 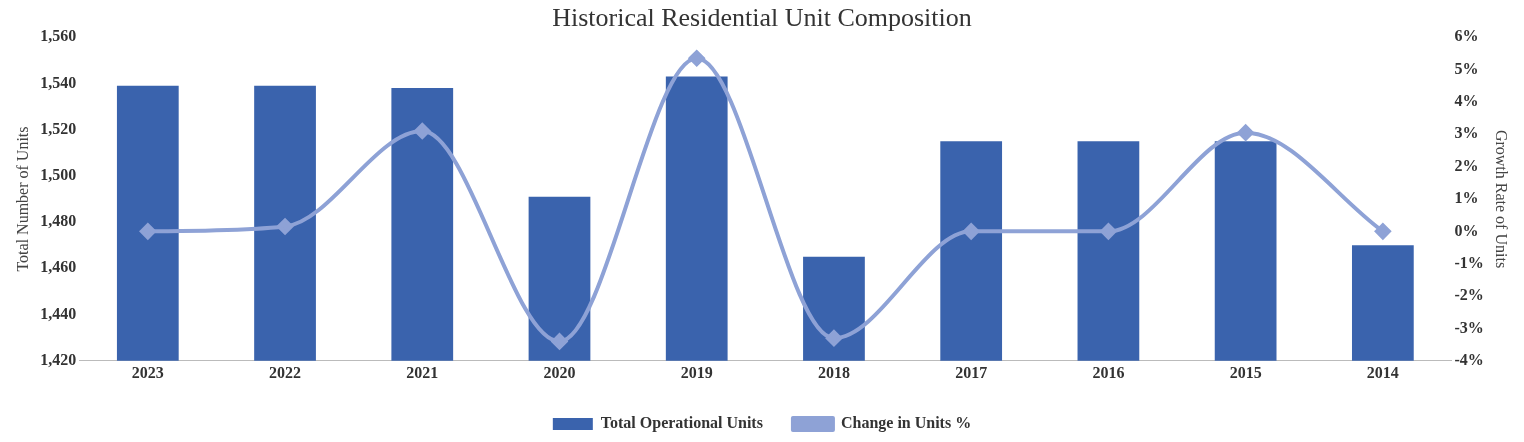 What do you see at coordinates (58, 82) in the screenshot?
I see `y-tick-label: 1,540` at bounding box center [58, 82].